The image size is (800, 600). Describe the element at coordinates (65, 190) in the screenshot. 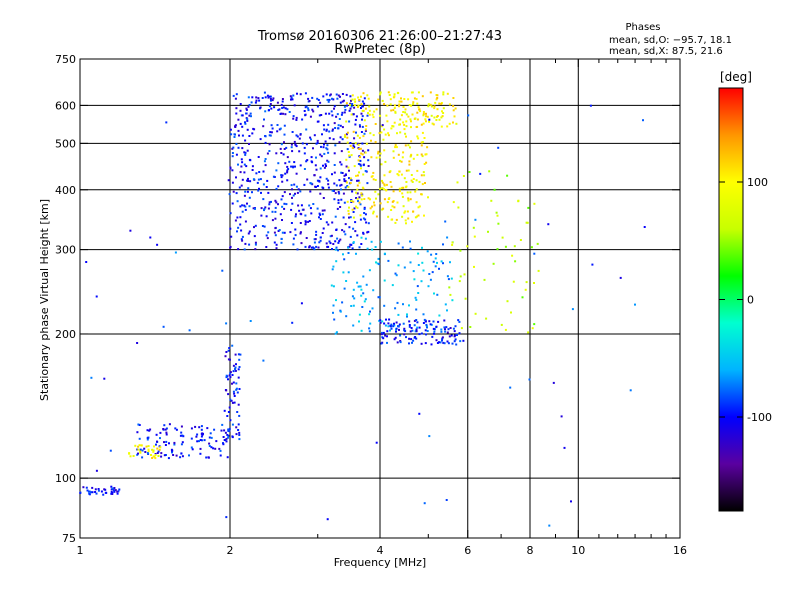

I see `y-tick-label: 400` at that location.